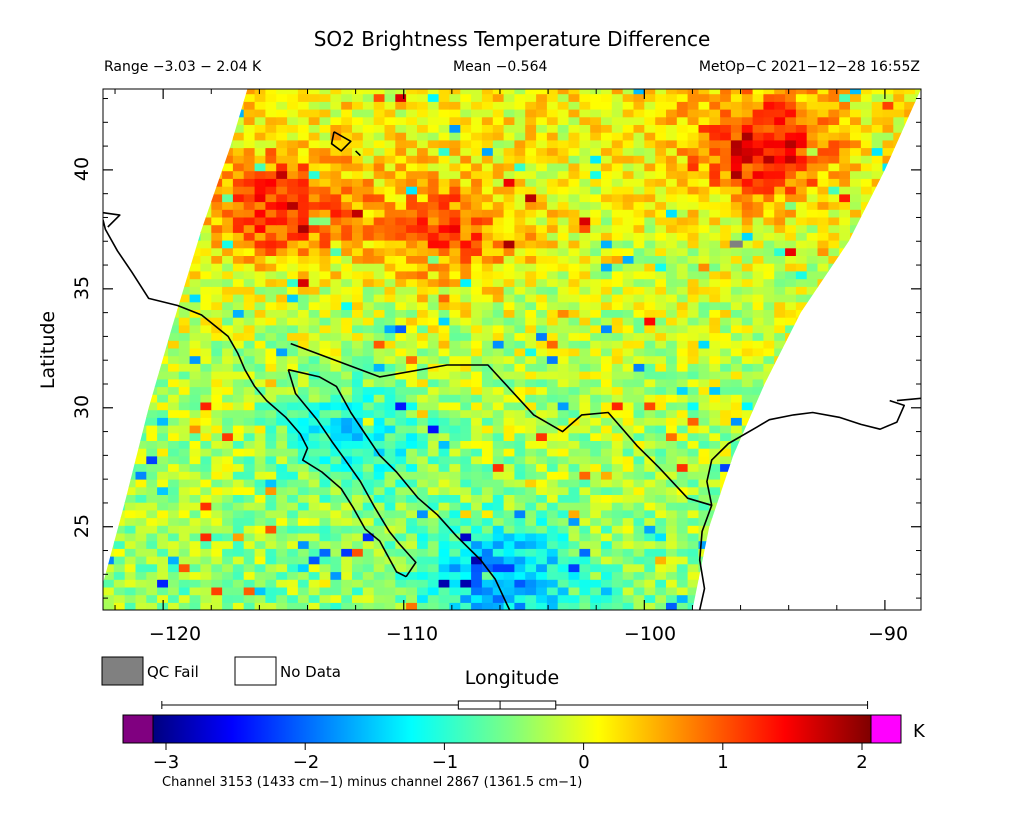 Image resolution: width=1024 pixels, height=813 pixels. Describe the element at coordinates (303, 398) in the screenshot. I see `swath-cell-2070` at that location.